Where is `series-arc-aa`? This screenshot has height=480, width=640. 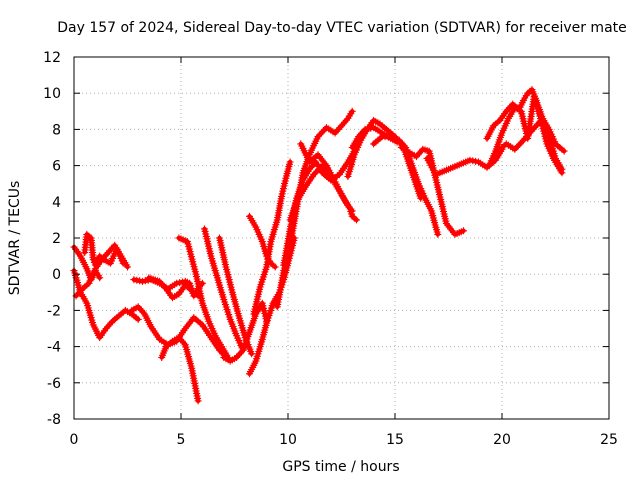
series-arc-aa is located at coordinates (531, 135).